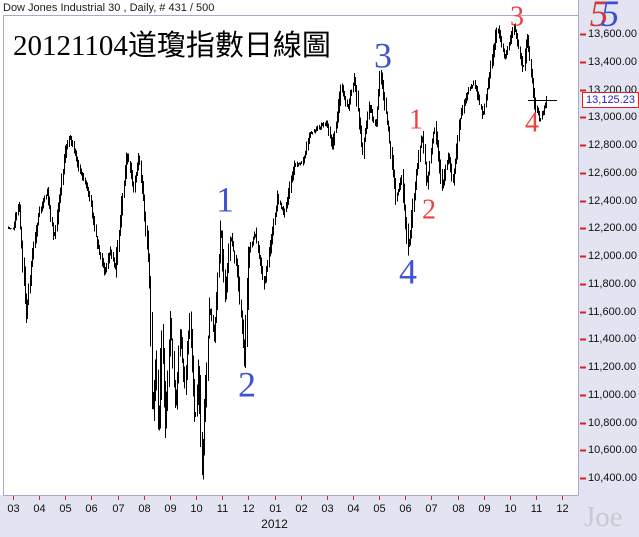 This screenshot has height=537, width=639. I want to click on wave-label-red-4: 4, so click(532, 123).